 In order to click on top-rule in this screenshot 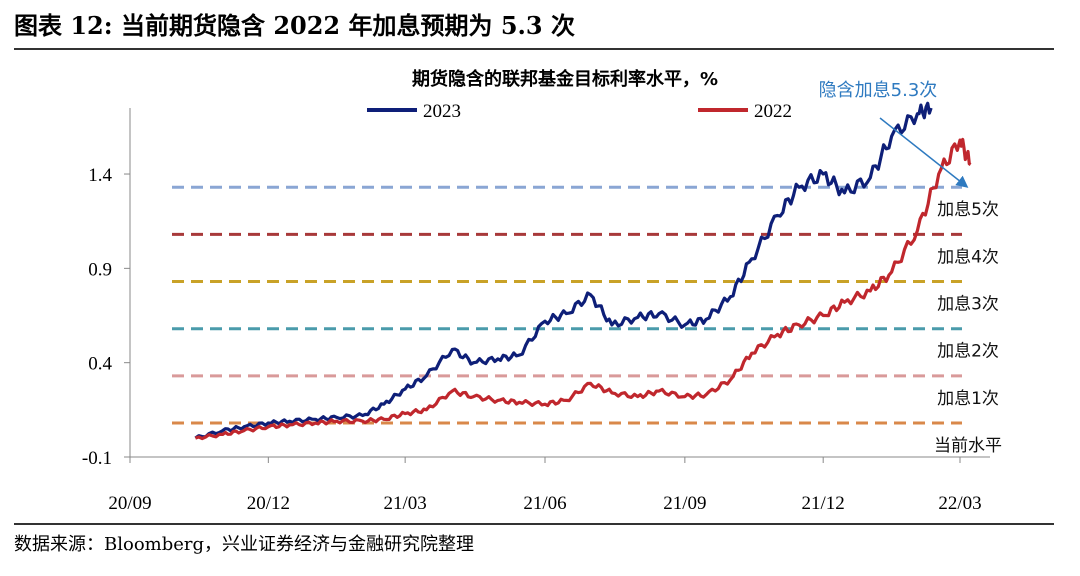, I will do `click(534, 49)`.